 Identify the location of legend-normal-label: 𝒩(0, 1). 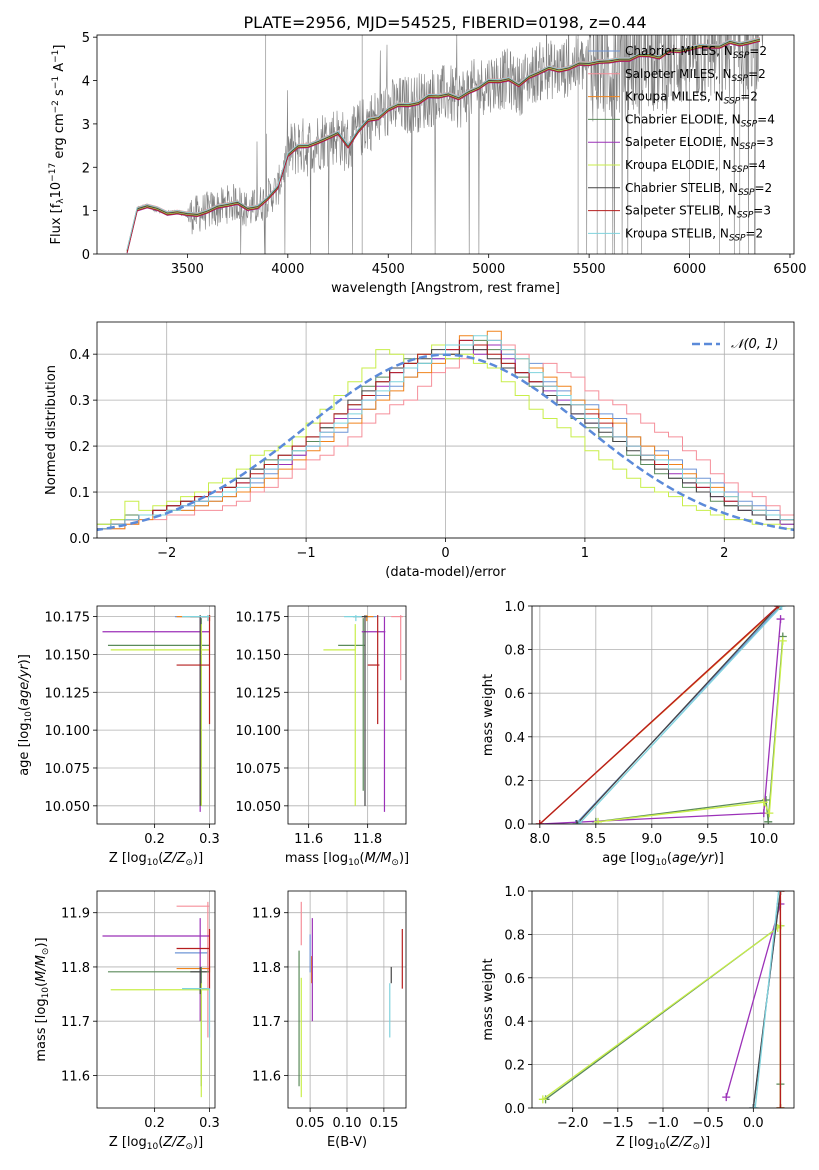
(754, 344).